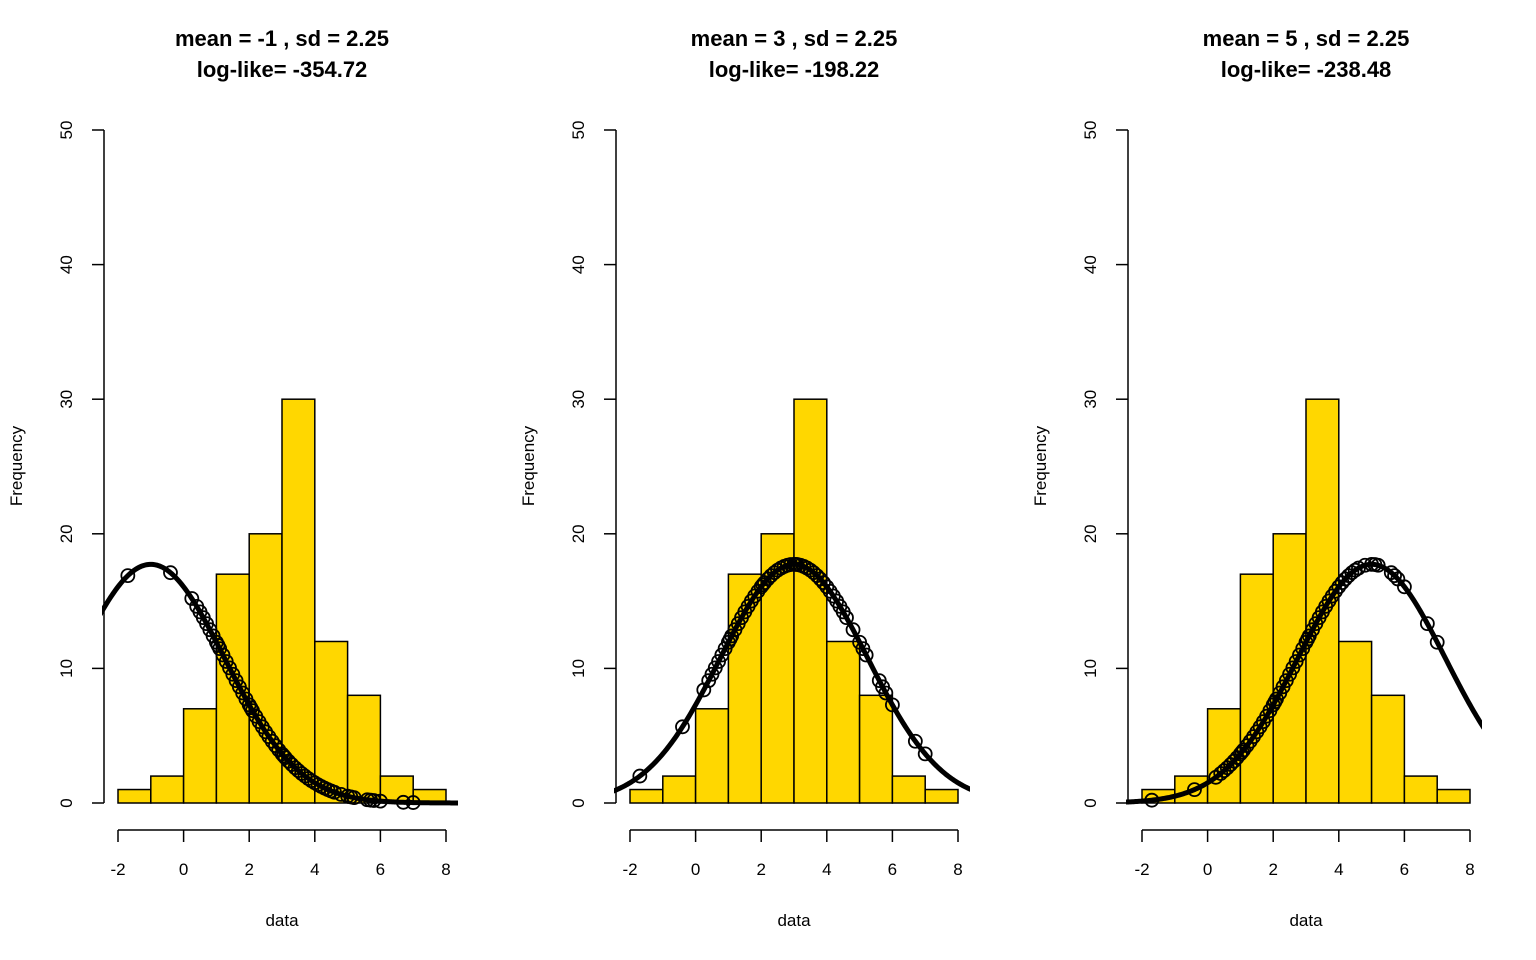 This screenshot has width=1536, height=960. Describe the element at coordinates (794, 69) in the screenshot. I see `chart-subtitle-loglike: log-like= -198.22` at that location.